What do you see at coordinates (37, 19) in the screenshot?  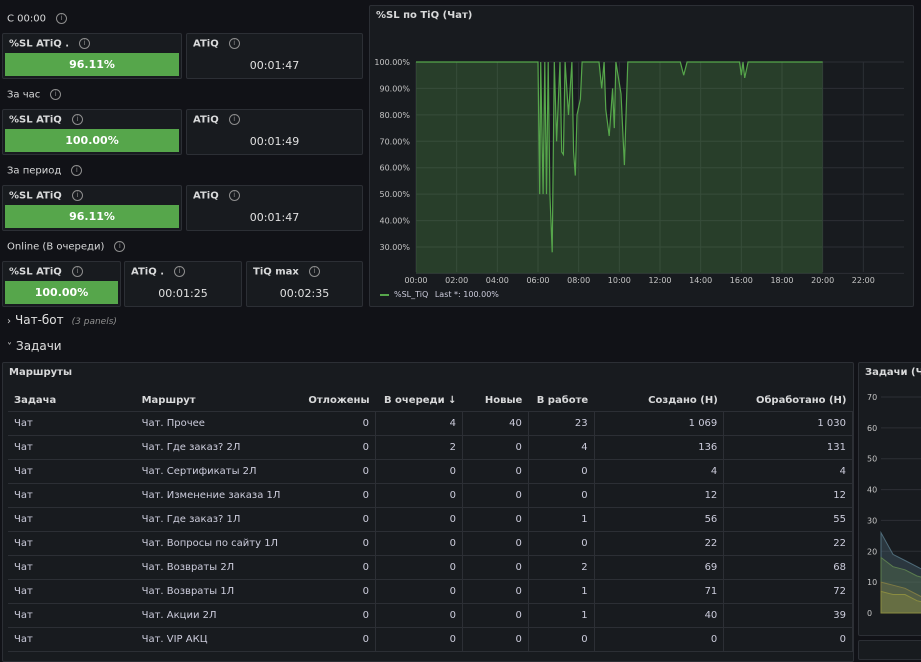 I see `since-midnight-label: С 00:00 i` at bounding box center [37, 19].